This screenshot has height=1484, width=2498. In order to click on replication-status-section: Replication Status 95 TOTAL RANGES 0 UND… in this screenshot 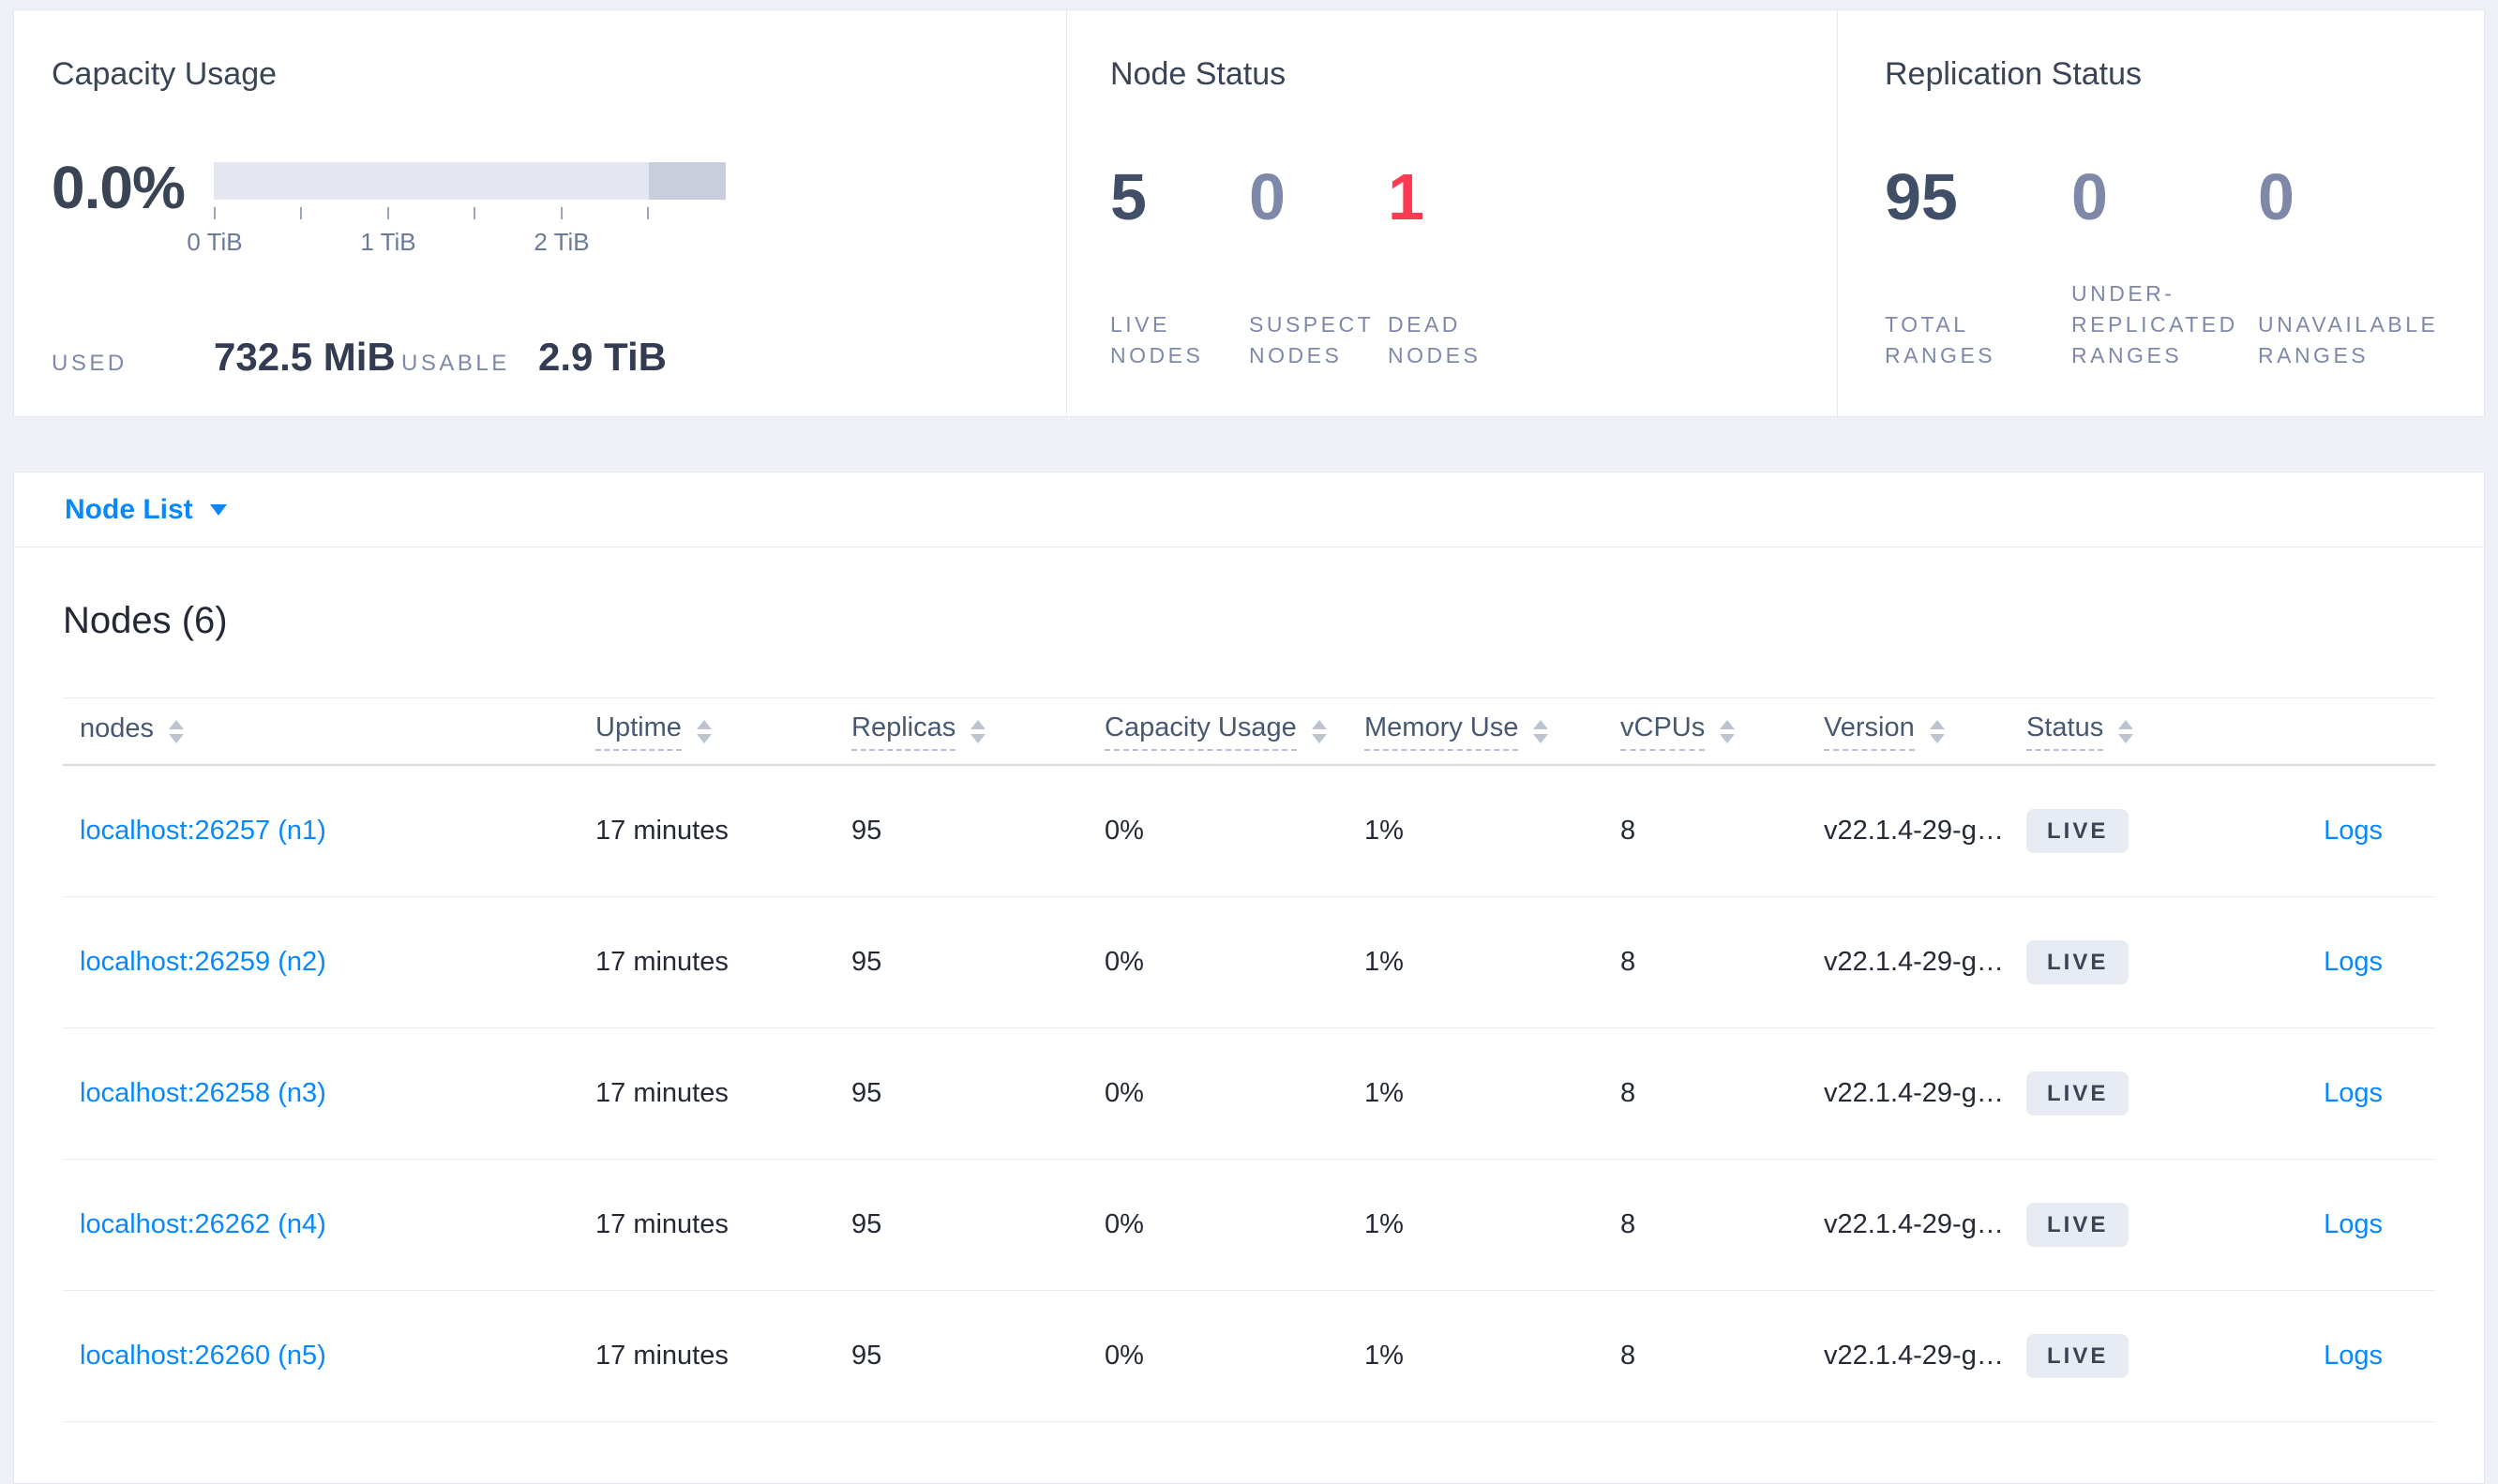, I will do `click(2160, 213)`.